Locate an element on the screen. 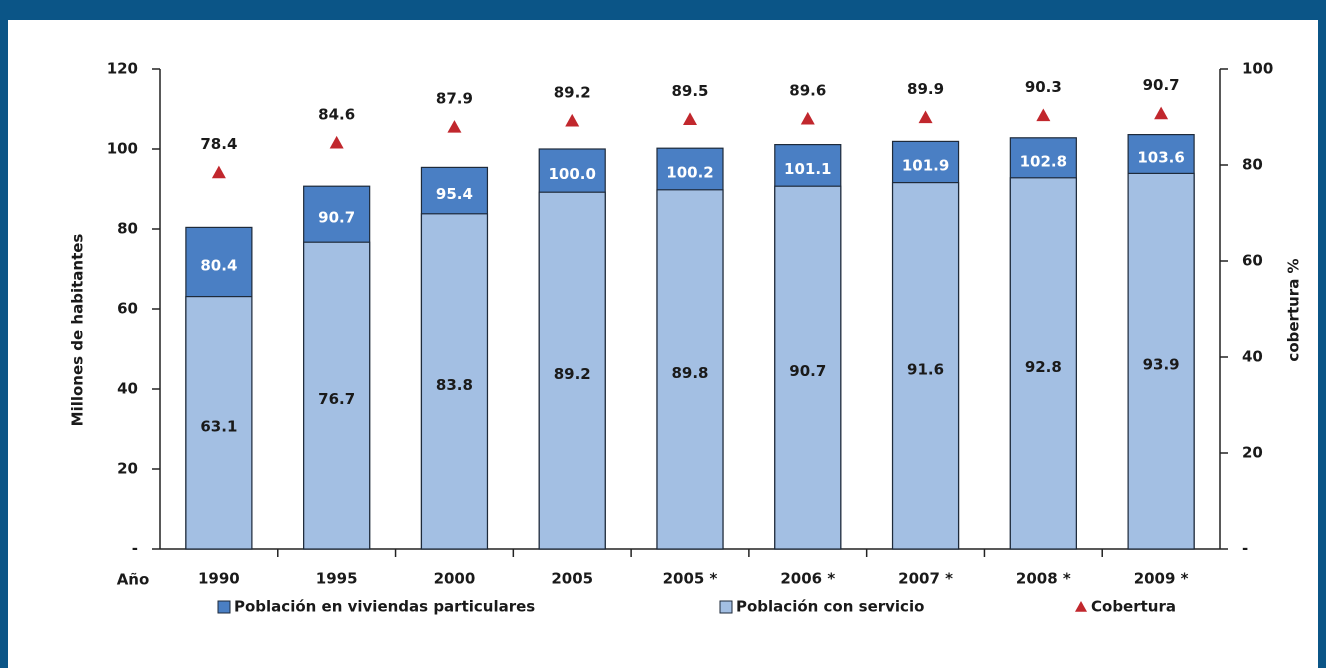  value-label: 95.4 is located at coordinates (454, 194).